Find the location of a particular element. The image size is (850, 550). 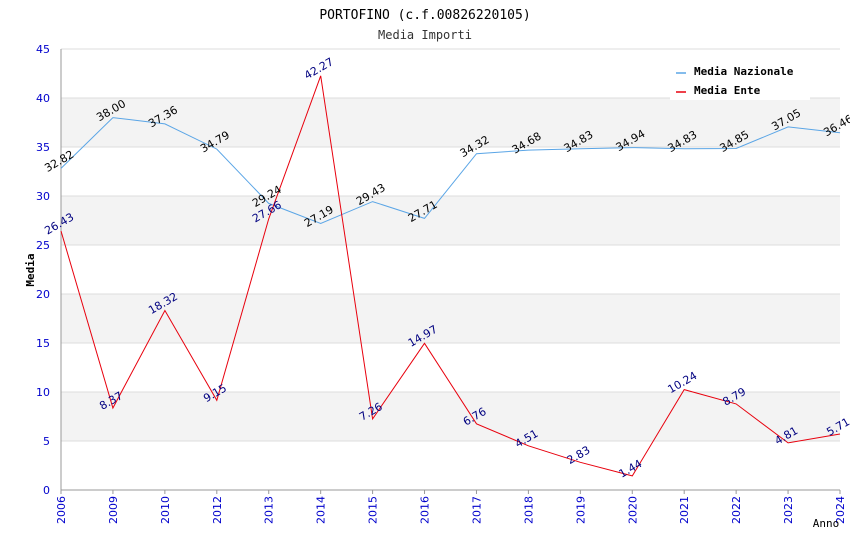

legend-label-media-nazionale: Media Nazionale is located at coordinates (744, 71).